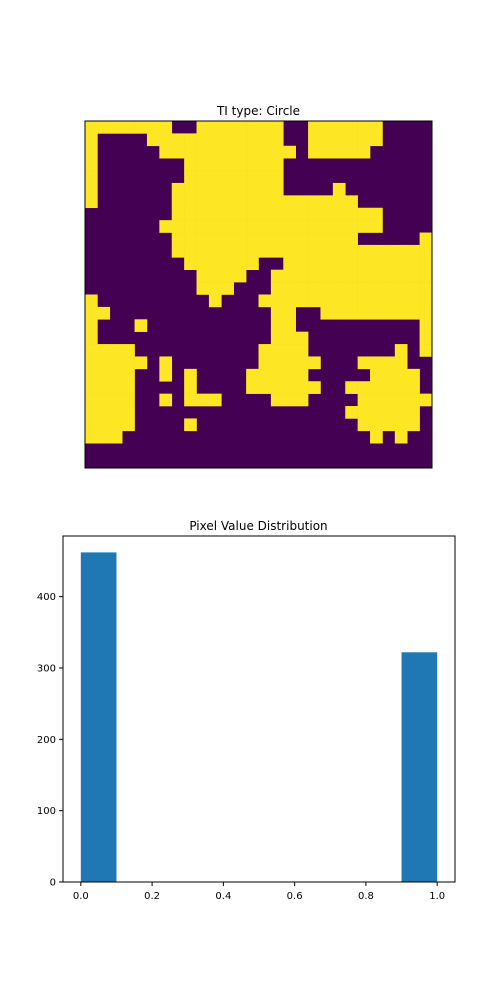 The height and width of the screenshot is (1008, 504). I want to click on histogram-bar, so click(98, 717).